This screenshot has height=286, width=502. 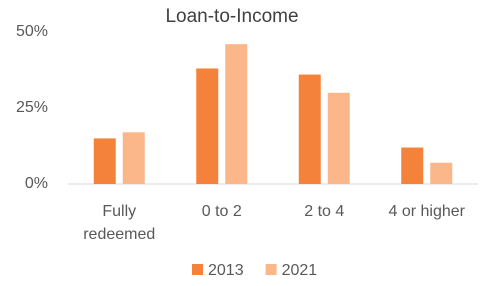 What do you see at coordinates (324, 211) in the screenshot?
I see `x-tick-label: 2 to 4` at bounding box center [324, 211].